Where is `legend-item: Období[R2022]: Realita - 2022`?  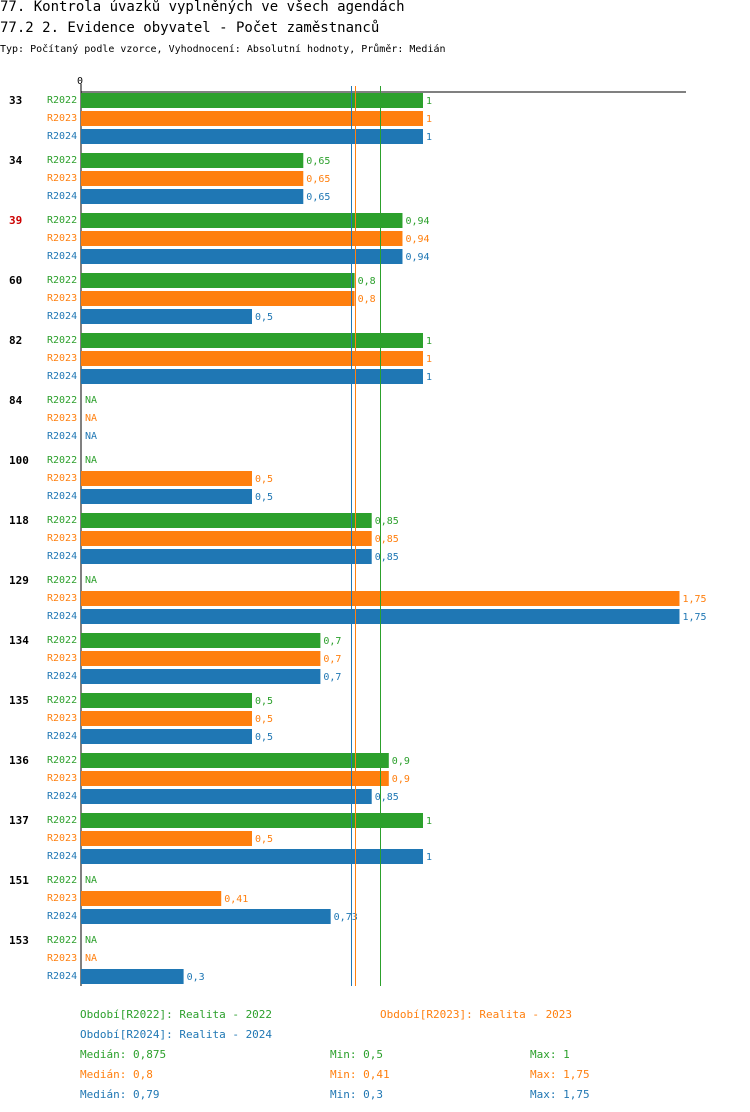 legend-item: Období[R2022]: Realita - 2022 is located at coordinates (176, 1014).